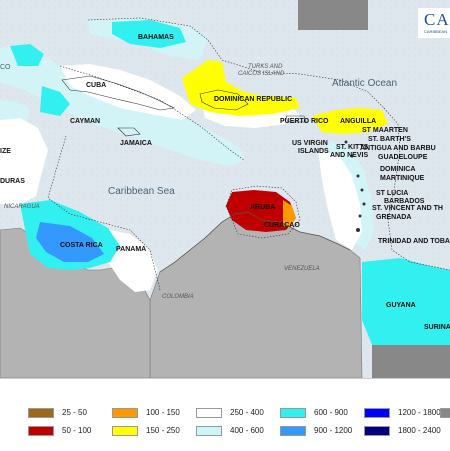 This screenshot has height=451, width=450. I want to click on legend-label: 150 - 250, so click(163, 430).